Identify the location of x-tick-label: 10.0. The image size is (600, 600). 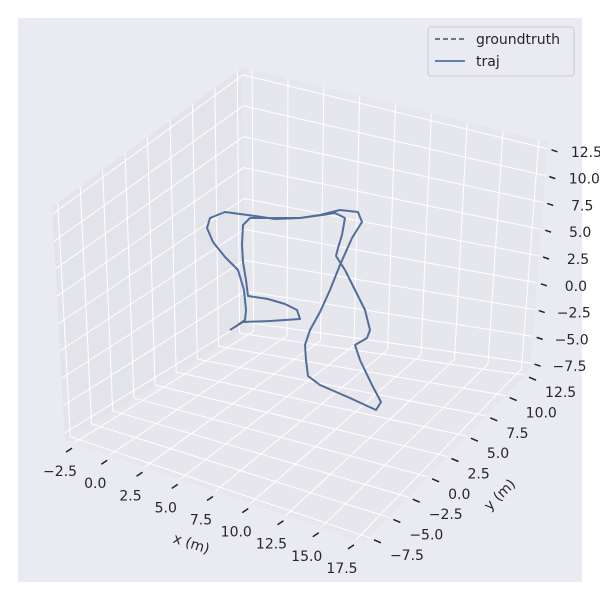
(236, 533).